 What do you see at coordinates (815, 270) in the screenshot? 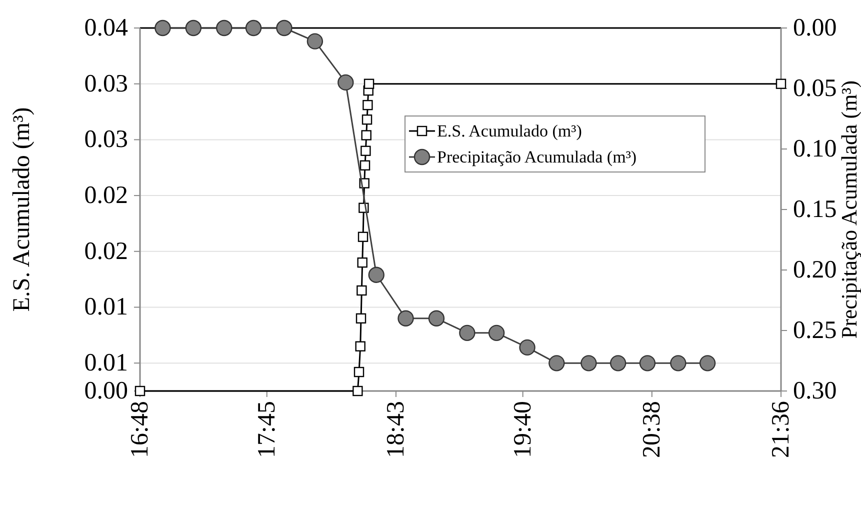
I see `y2-tick-label: 0.20` at bounding box center [815, 270].